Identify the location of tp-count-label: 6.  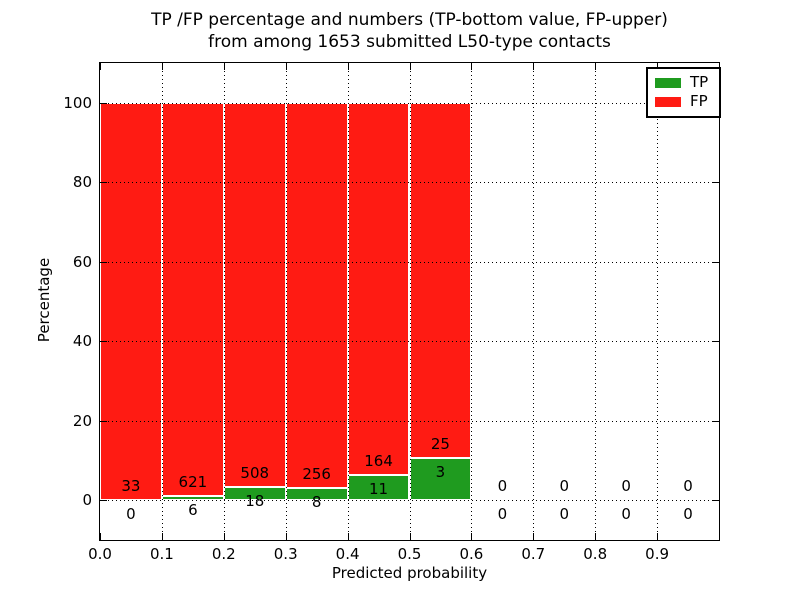
(193, 510).